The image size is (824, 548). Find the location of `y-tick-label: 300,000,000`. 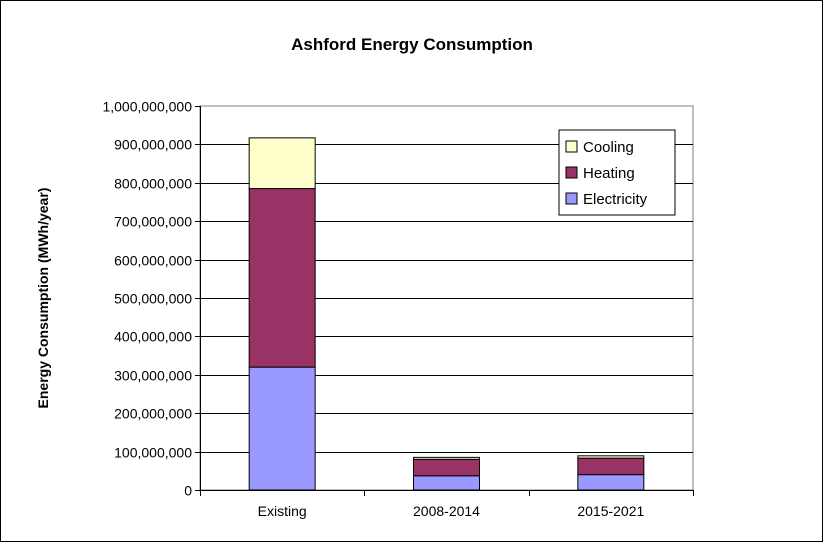

y-tick-label: 300,000,000 is located at coordinates (153, 376).